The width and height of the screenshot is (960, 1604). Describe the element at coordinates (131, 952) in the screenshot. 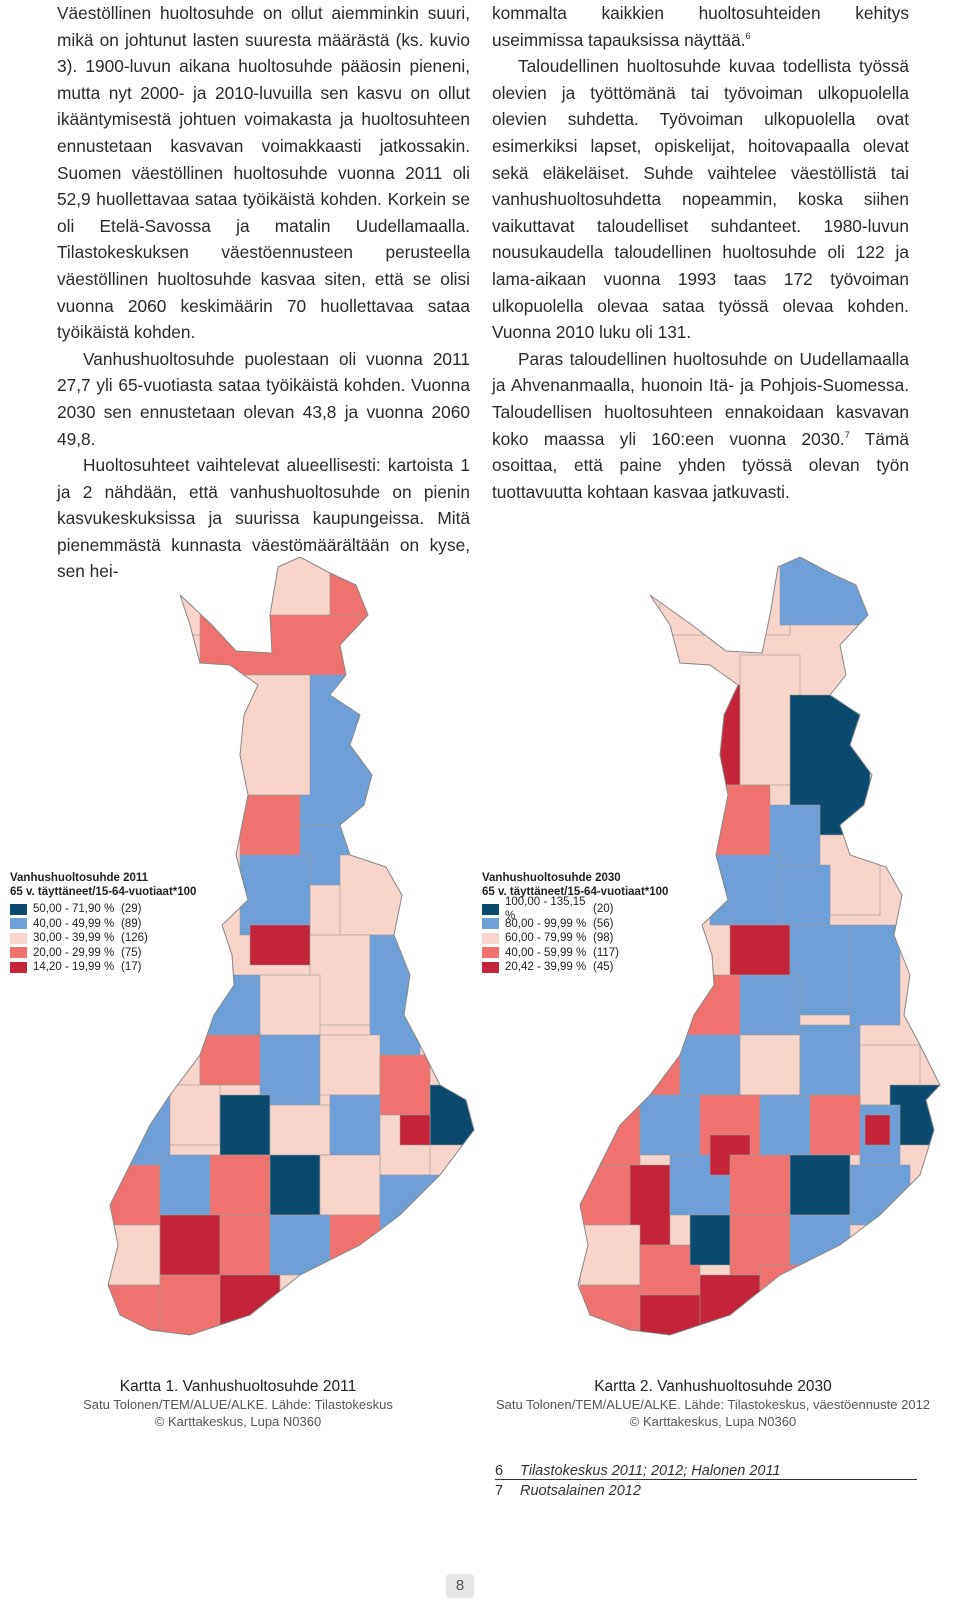

I see `legend-count: (75)` at that location.